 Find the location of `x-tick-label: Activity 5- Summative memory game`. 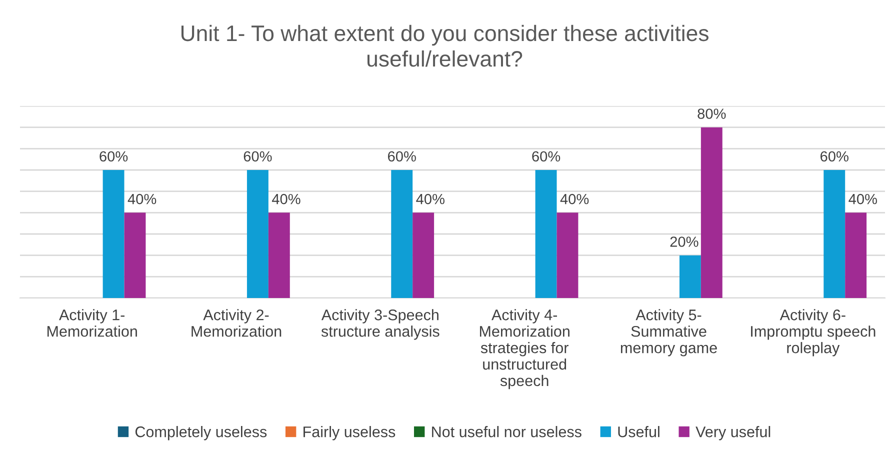

x-tick-label: Activity 5- Summative memory game is located at coordinates (668, 332).